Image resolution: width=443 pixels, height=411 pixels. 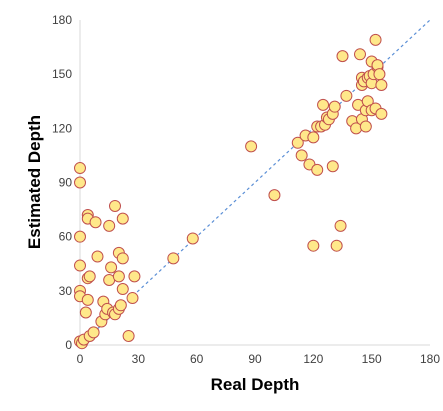 What do you see at coordinates (62, 20) in the screenshot?
I see `y-tick-label-180: 180` at bounding box center [62, 20].